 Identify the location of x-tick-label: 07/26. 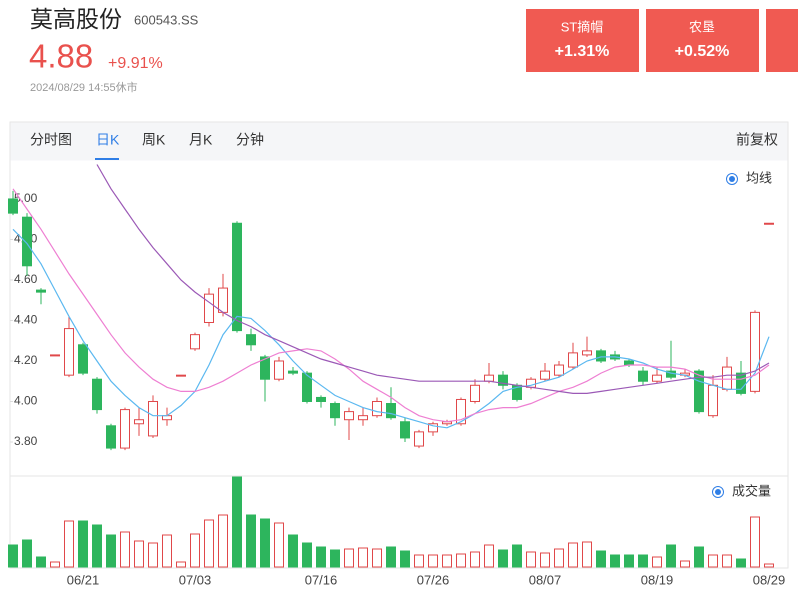
(433, 579).